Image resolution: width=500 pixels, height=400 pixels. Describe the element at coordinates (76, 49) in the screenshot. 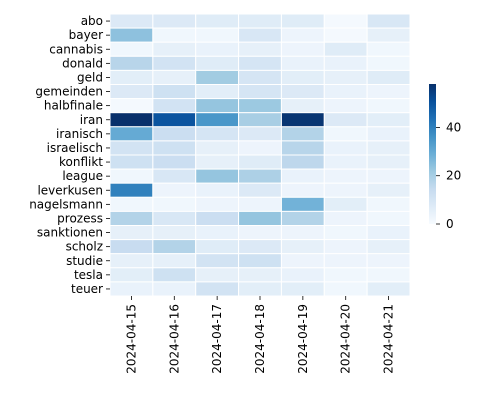

I see `y-tick-label: cannabis` at that location.